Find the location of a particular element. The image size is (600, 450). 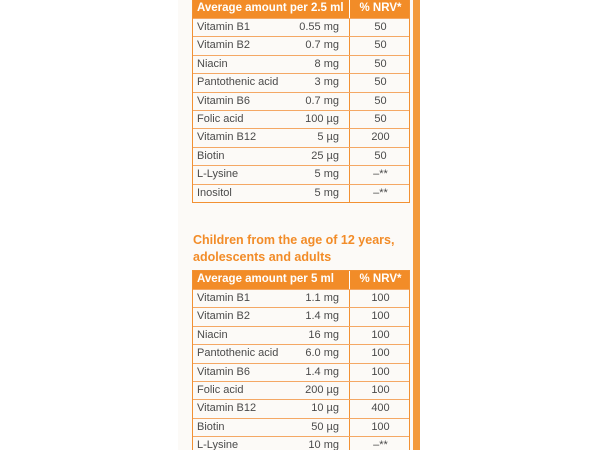

table-cell: 400 is located at coordinates (380, 409).